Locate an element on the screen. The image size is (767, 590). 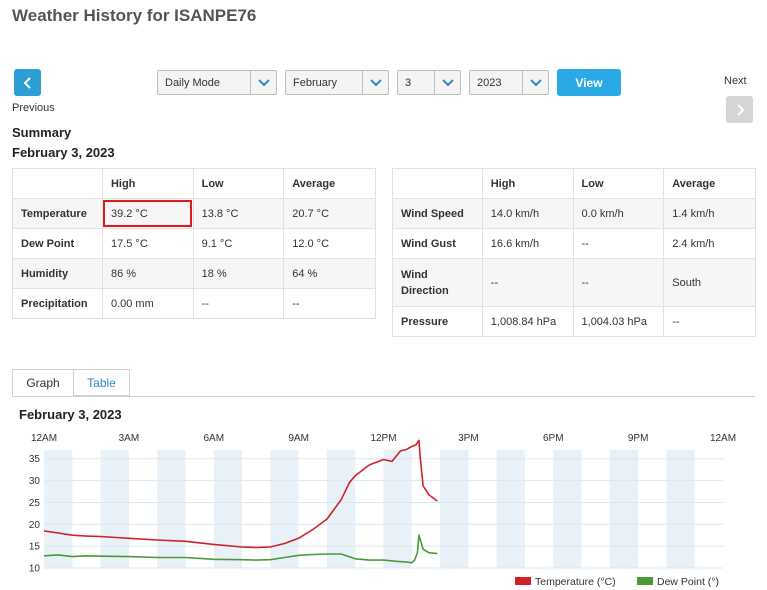
row-label: Wind Direction is located at coordinates (437, 282).